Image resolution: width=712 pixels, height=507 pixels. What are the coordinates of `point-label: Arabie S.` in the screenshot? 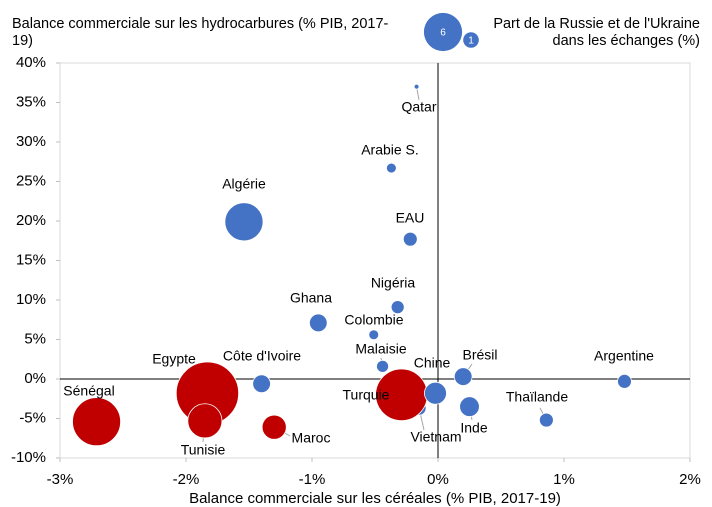 It's located at (390, 150).